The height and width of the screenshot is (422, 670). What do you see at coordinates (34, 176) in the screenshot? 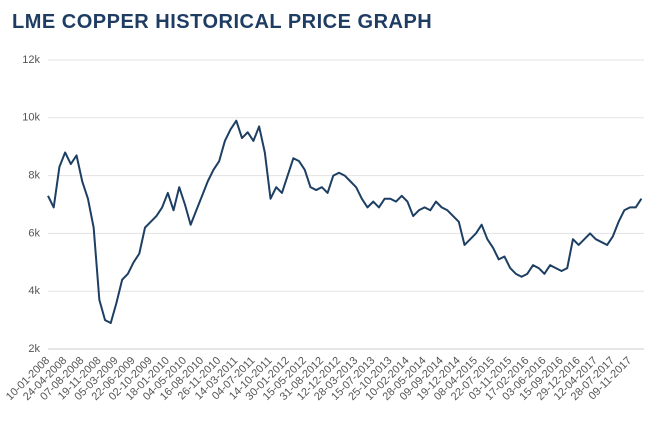
I see `y-tick-label: 8k` at bounding box center [34, 176].